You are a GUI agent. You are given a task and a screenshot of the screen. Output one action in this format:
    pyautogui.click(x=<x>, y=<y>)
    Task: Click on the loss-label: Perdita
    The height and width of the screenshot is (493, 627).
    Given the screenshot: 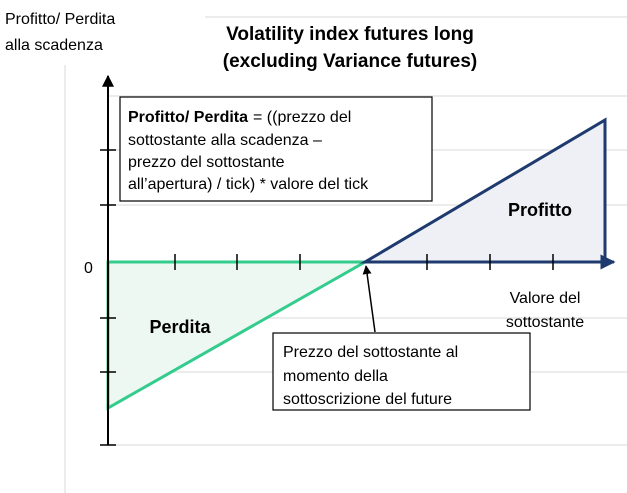 What is the action you would take?
    pyautogui.click(x=180, y=327)
    